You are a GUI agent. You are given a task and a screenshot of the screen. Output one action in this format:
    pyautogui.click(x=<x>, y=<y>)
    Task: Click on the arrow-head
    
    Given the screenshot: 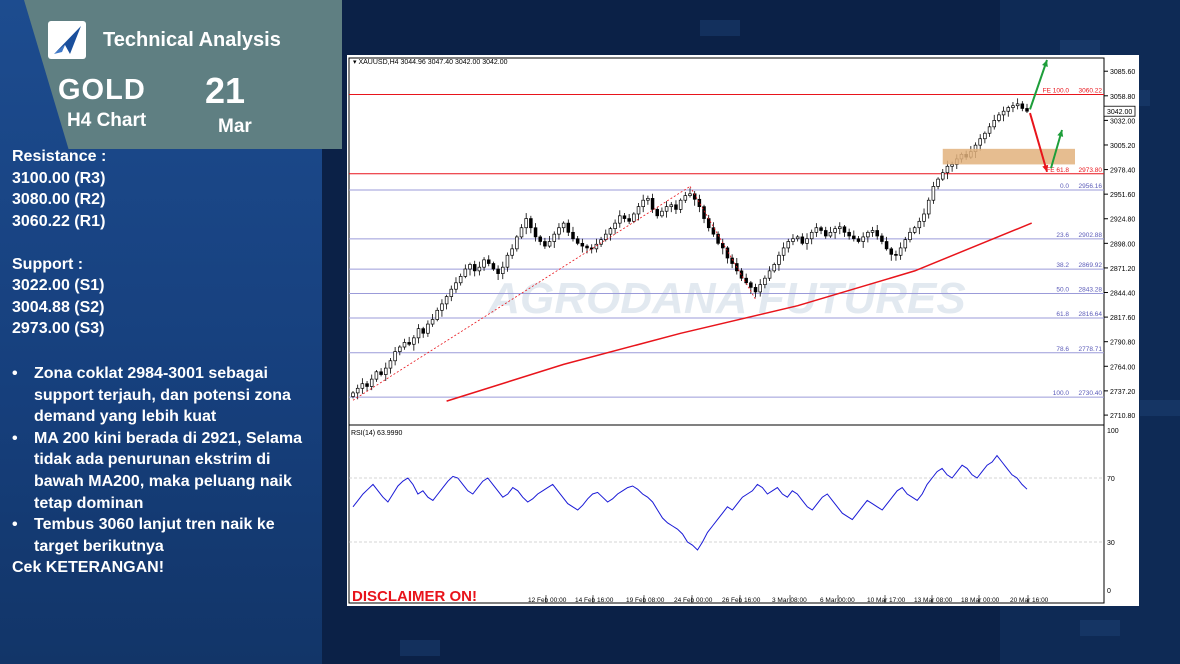 What is the action you would take?
    pyautogui.click(x=1045, y=63)
    